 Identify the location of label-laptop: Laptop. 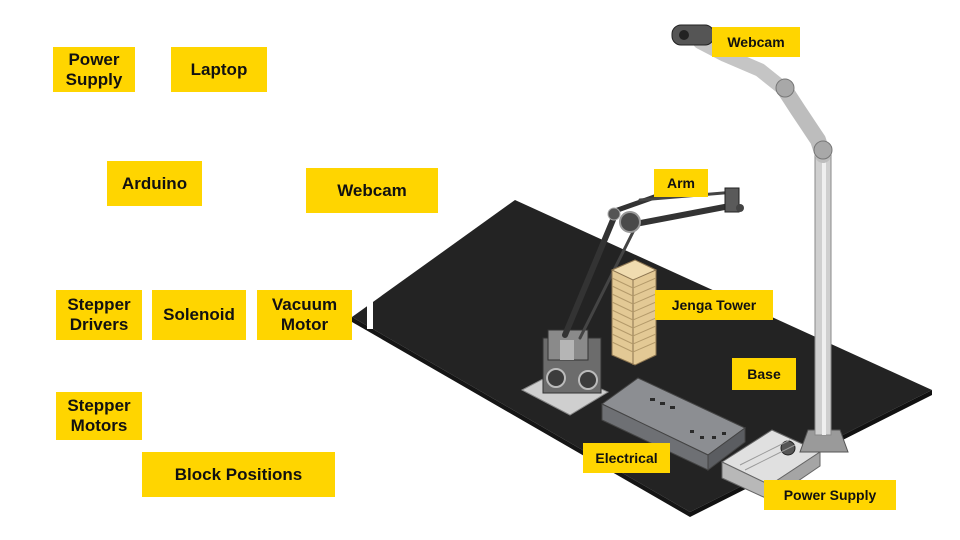
(219, 69).